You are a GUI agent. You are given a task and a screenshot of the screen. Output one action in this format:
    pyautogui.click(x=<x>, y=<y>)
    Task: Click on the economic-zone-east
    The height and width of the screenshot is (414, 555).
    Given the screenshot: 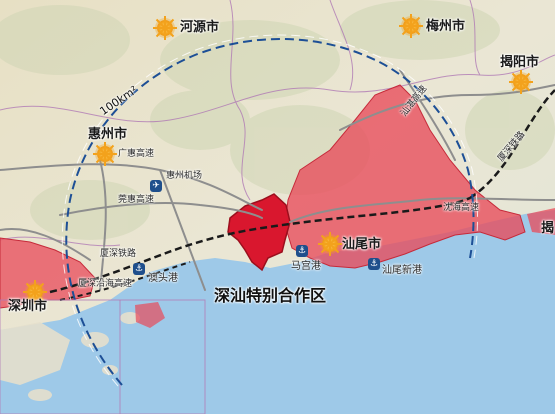 What is the action you would take?
    pyautogui.click(x=541, y=221)
    